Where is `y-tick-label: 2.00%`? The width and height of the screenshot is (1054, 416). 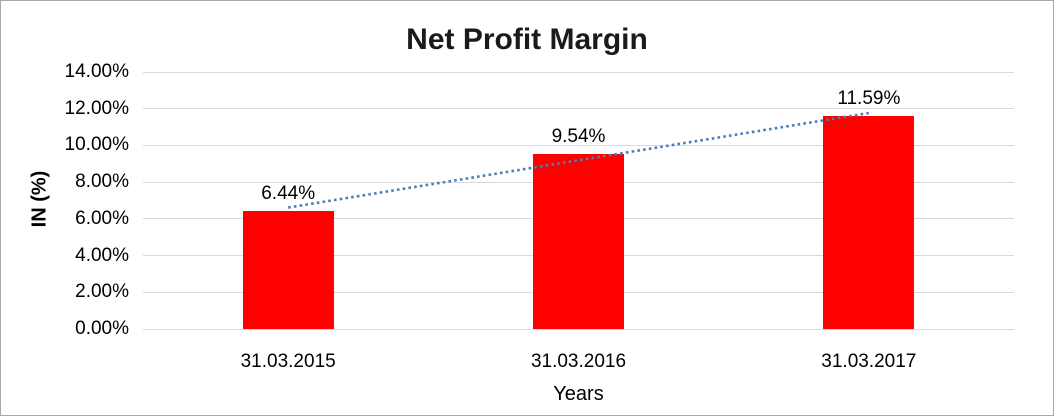 y-tick-label: 2.00% is located at coordinates (102, 292).